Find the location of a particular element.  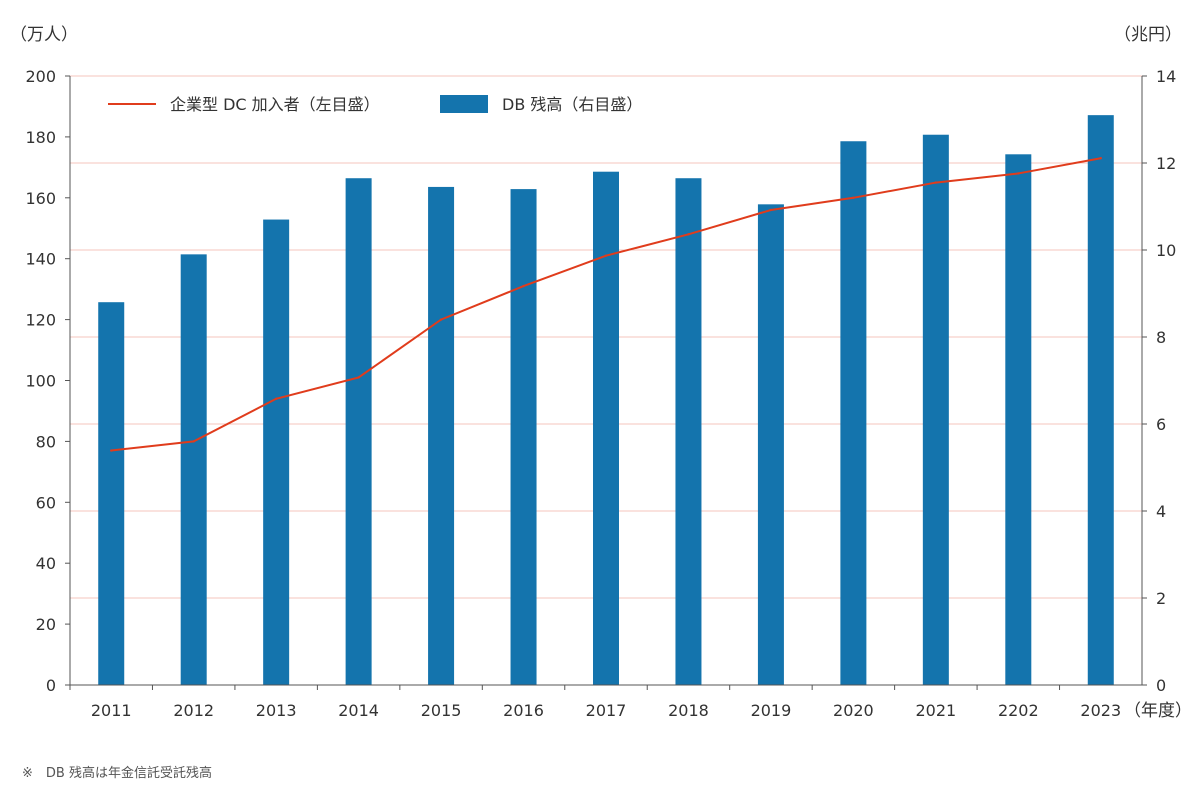

left-tick-label: 100 is located at coordinates (40, 381).